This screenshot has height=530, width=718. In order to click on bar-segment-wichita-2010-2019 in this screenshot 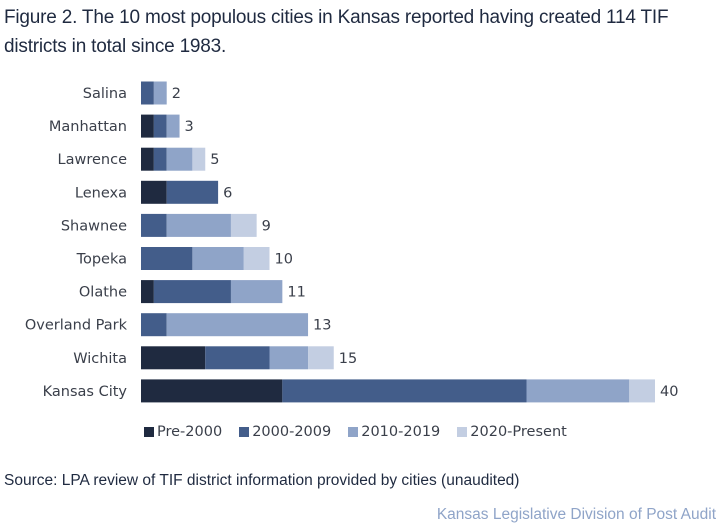, I will do `click(289, 358)`.